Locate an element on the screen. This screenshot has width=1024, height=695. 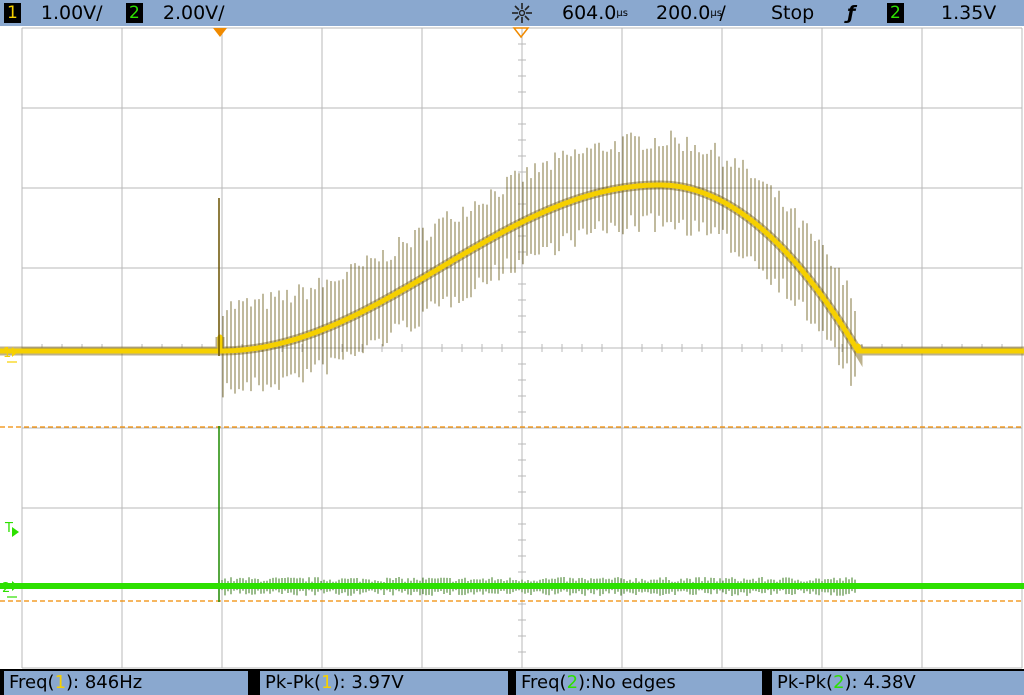
measurement-value: ): 3.97V is located at coordinates (368, 682).